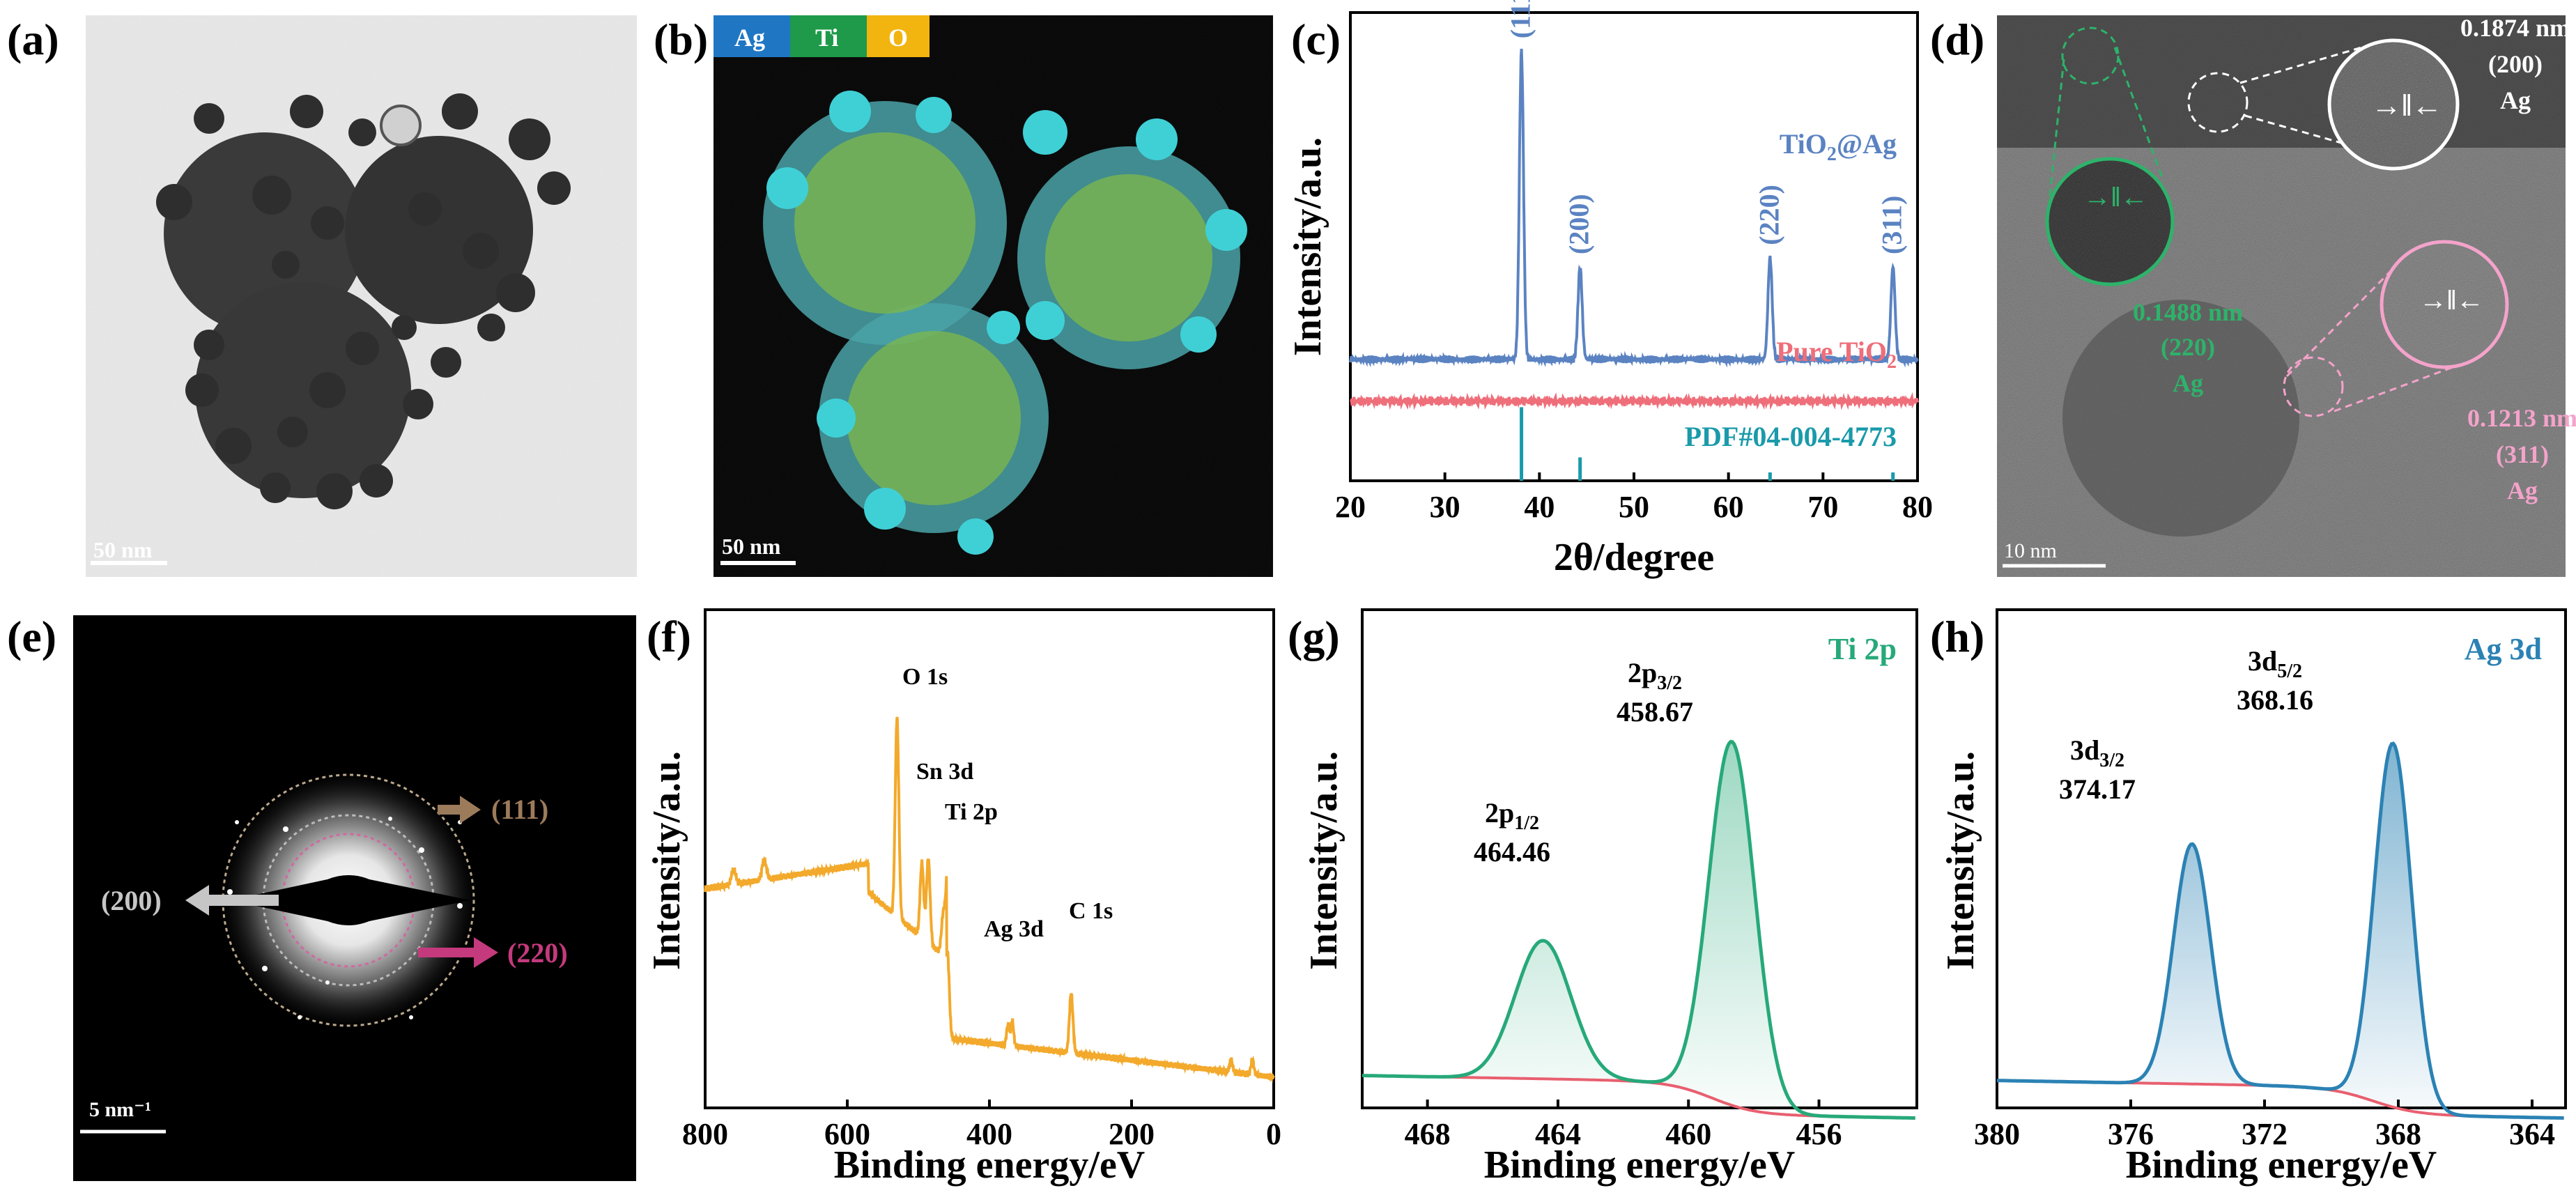 The image size is (2576, 1195). What do you see at coordinates (1892, 225) in the screenshot?
I see `xrd-peak-label-3: (311)` at bounding box center [1892, 225].